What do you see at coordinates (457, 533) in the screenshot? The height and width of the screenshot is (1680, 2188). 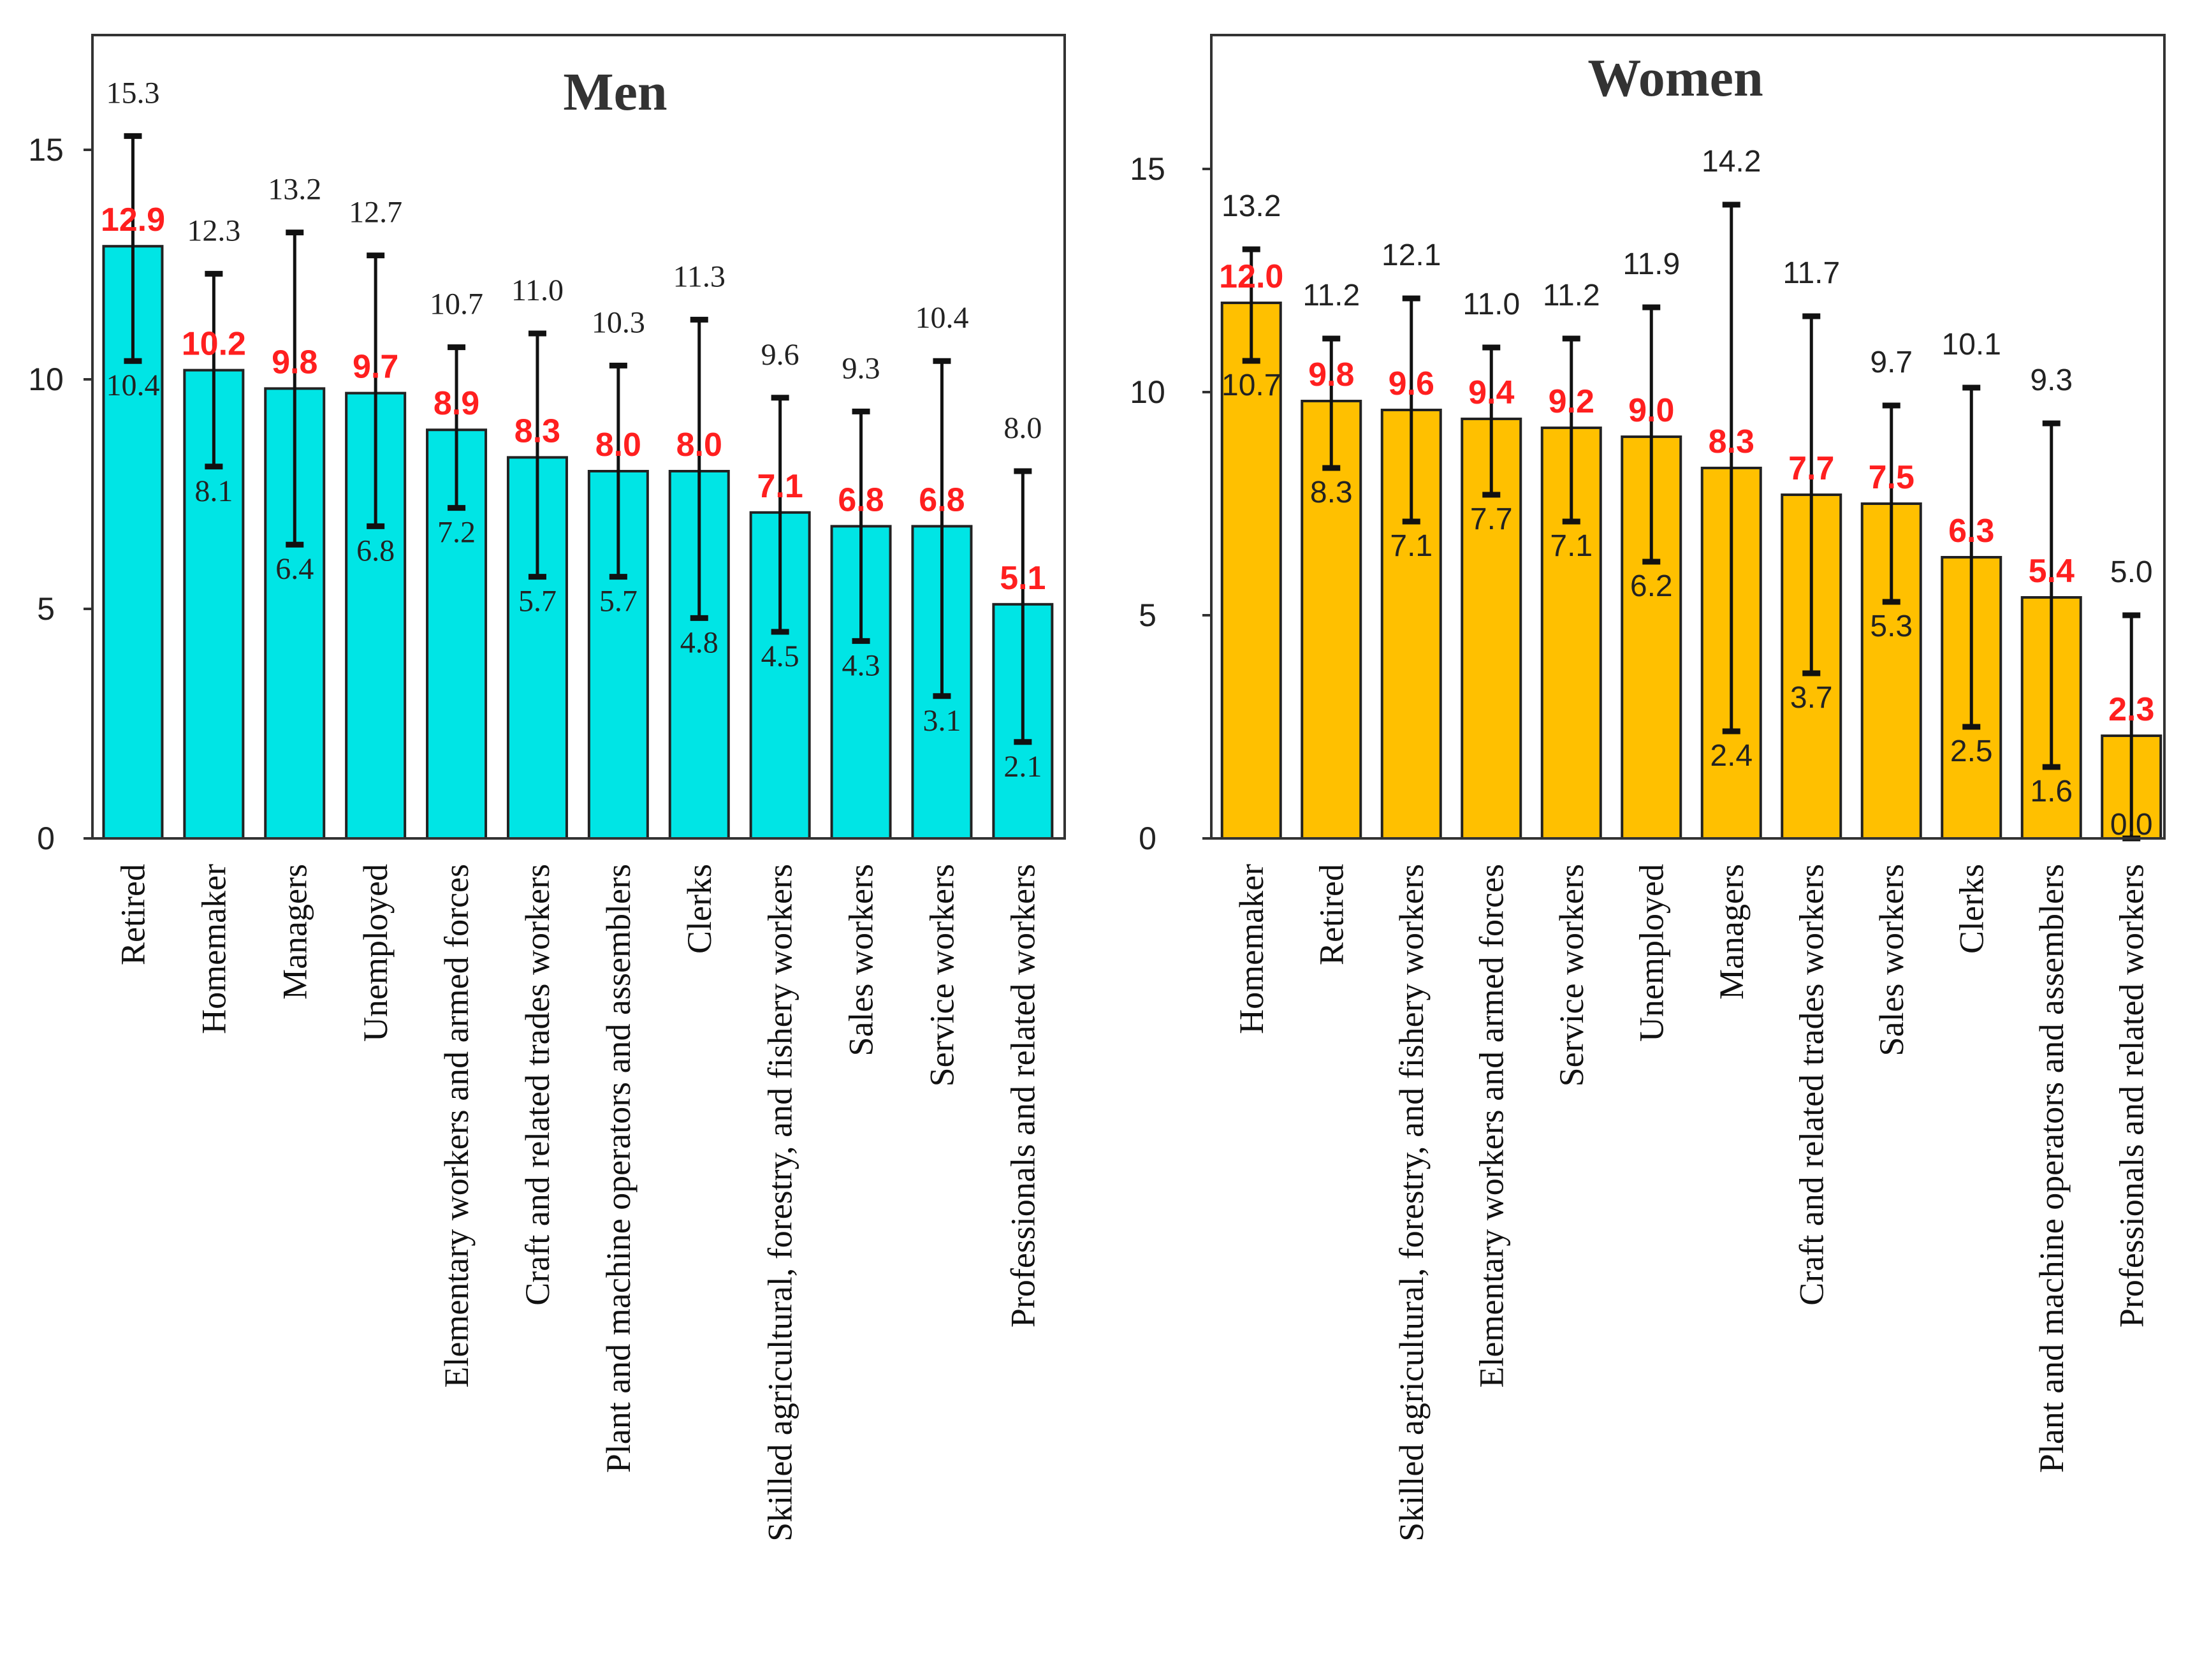 I see `lower-label-elementary-workers-and-armed-forces: 7.2` at bounding box center [457, 533].